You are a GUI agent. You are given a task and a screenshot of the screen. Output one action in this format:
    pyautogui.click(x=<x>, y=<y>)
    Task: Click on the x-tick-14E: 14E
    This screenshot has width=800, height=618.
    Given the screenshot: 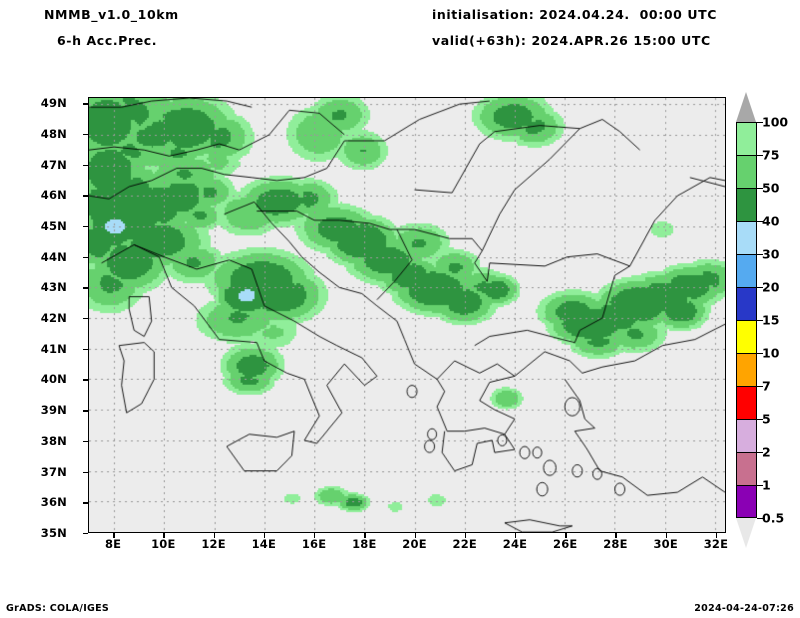 What is the action you would take?
    pyautogui.click(x=264, y=544)
    